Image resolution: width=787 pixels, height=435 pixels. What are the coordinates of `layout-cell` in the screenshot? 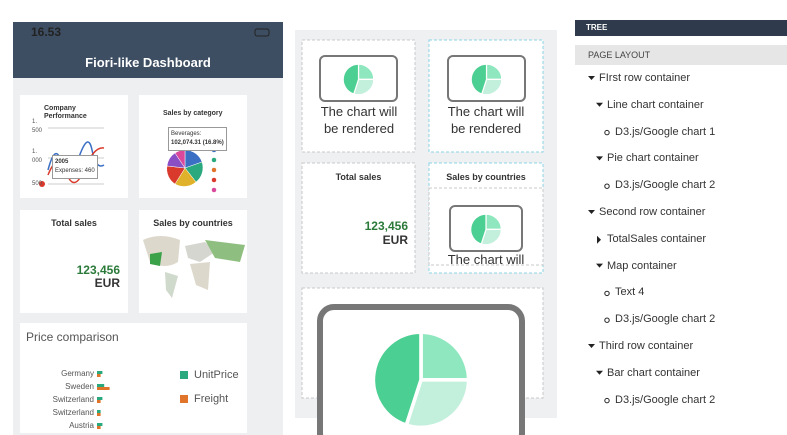 It's located at (358, 218).